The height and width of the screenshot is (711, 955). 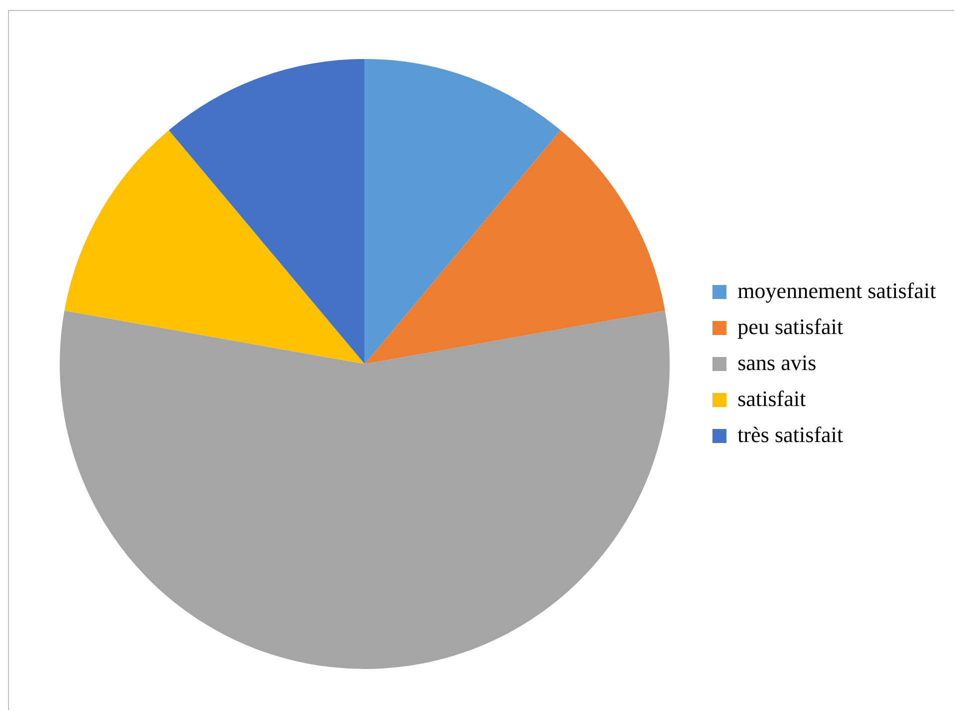 I want to click on legend-label: moyennement satisfait, so click(x=836, y=290).